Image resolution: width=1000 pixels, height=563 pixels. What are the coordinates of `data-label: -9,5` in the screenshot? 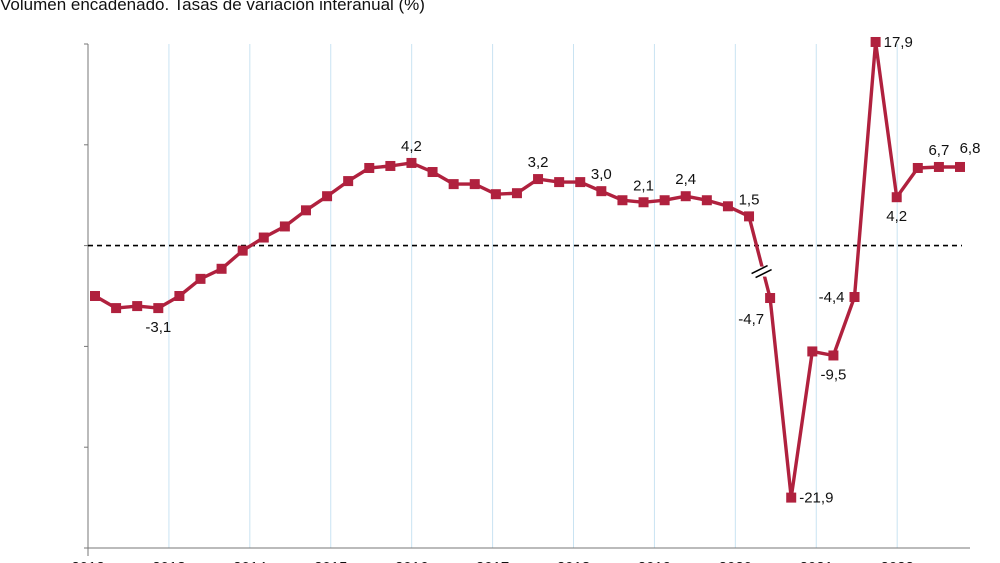 It's located at (833, 374).